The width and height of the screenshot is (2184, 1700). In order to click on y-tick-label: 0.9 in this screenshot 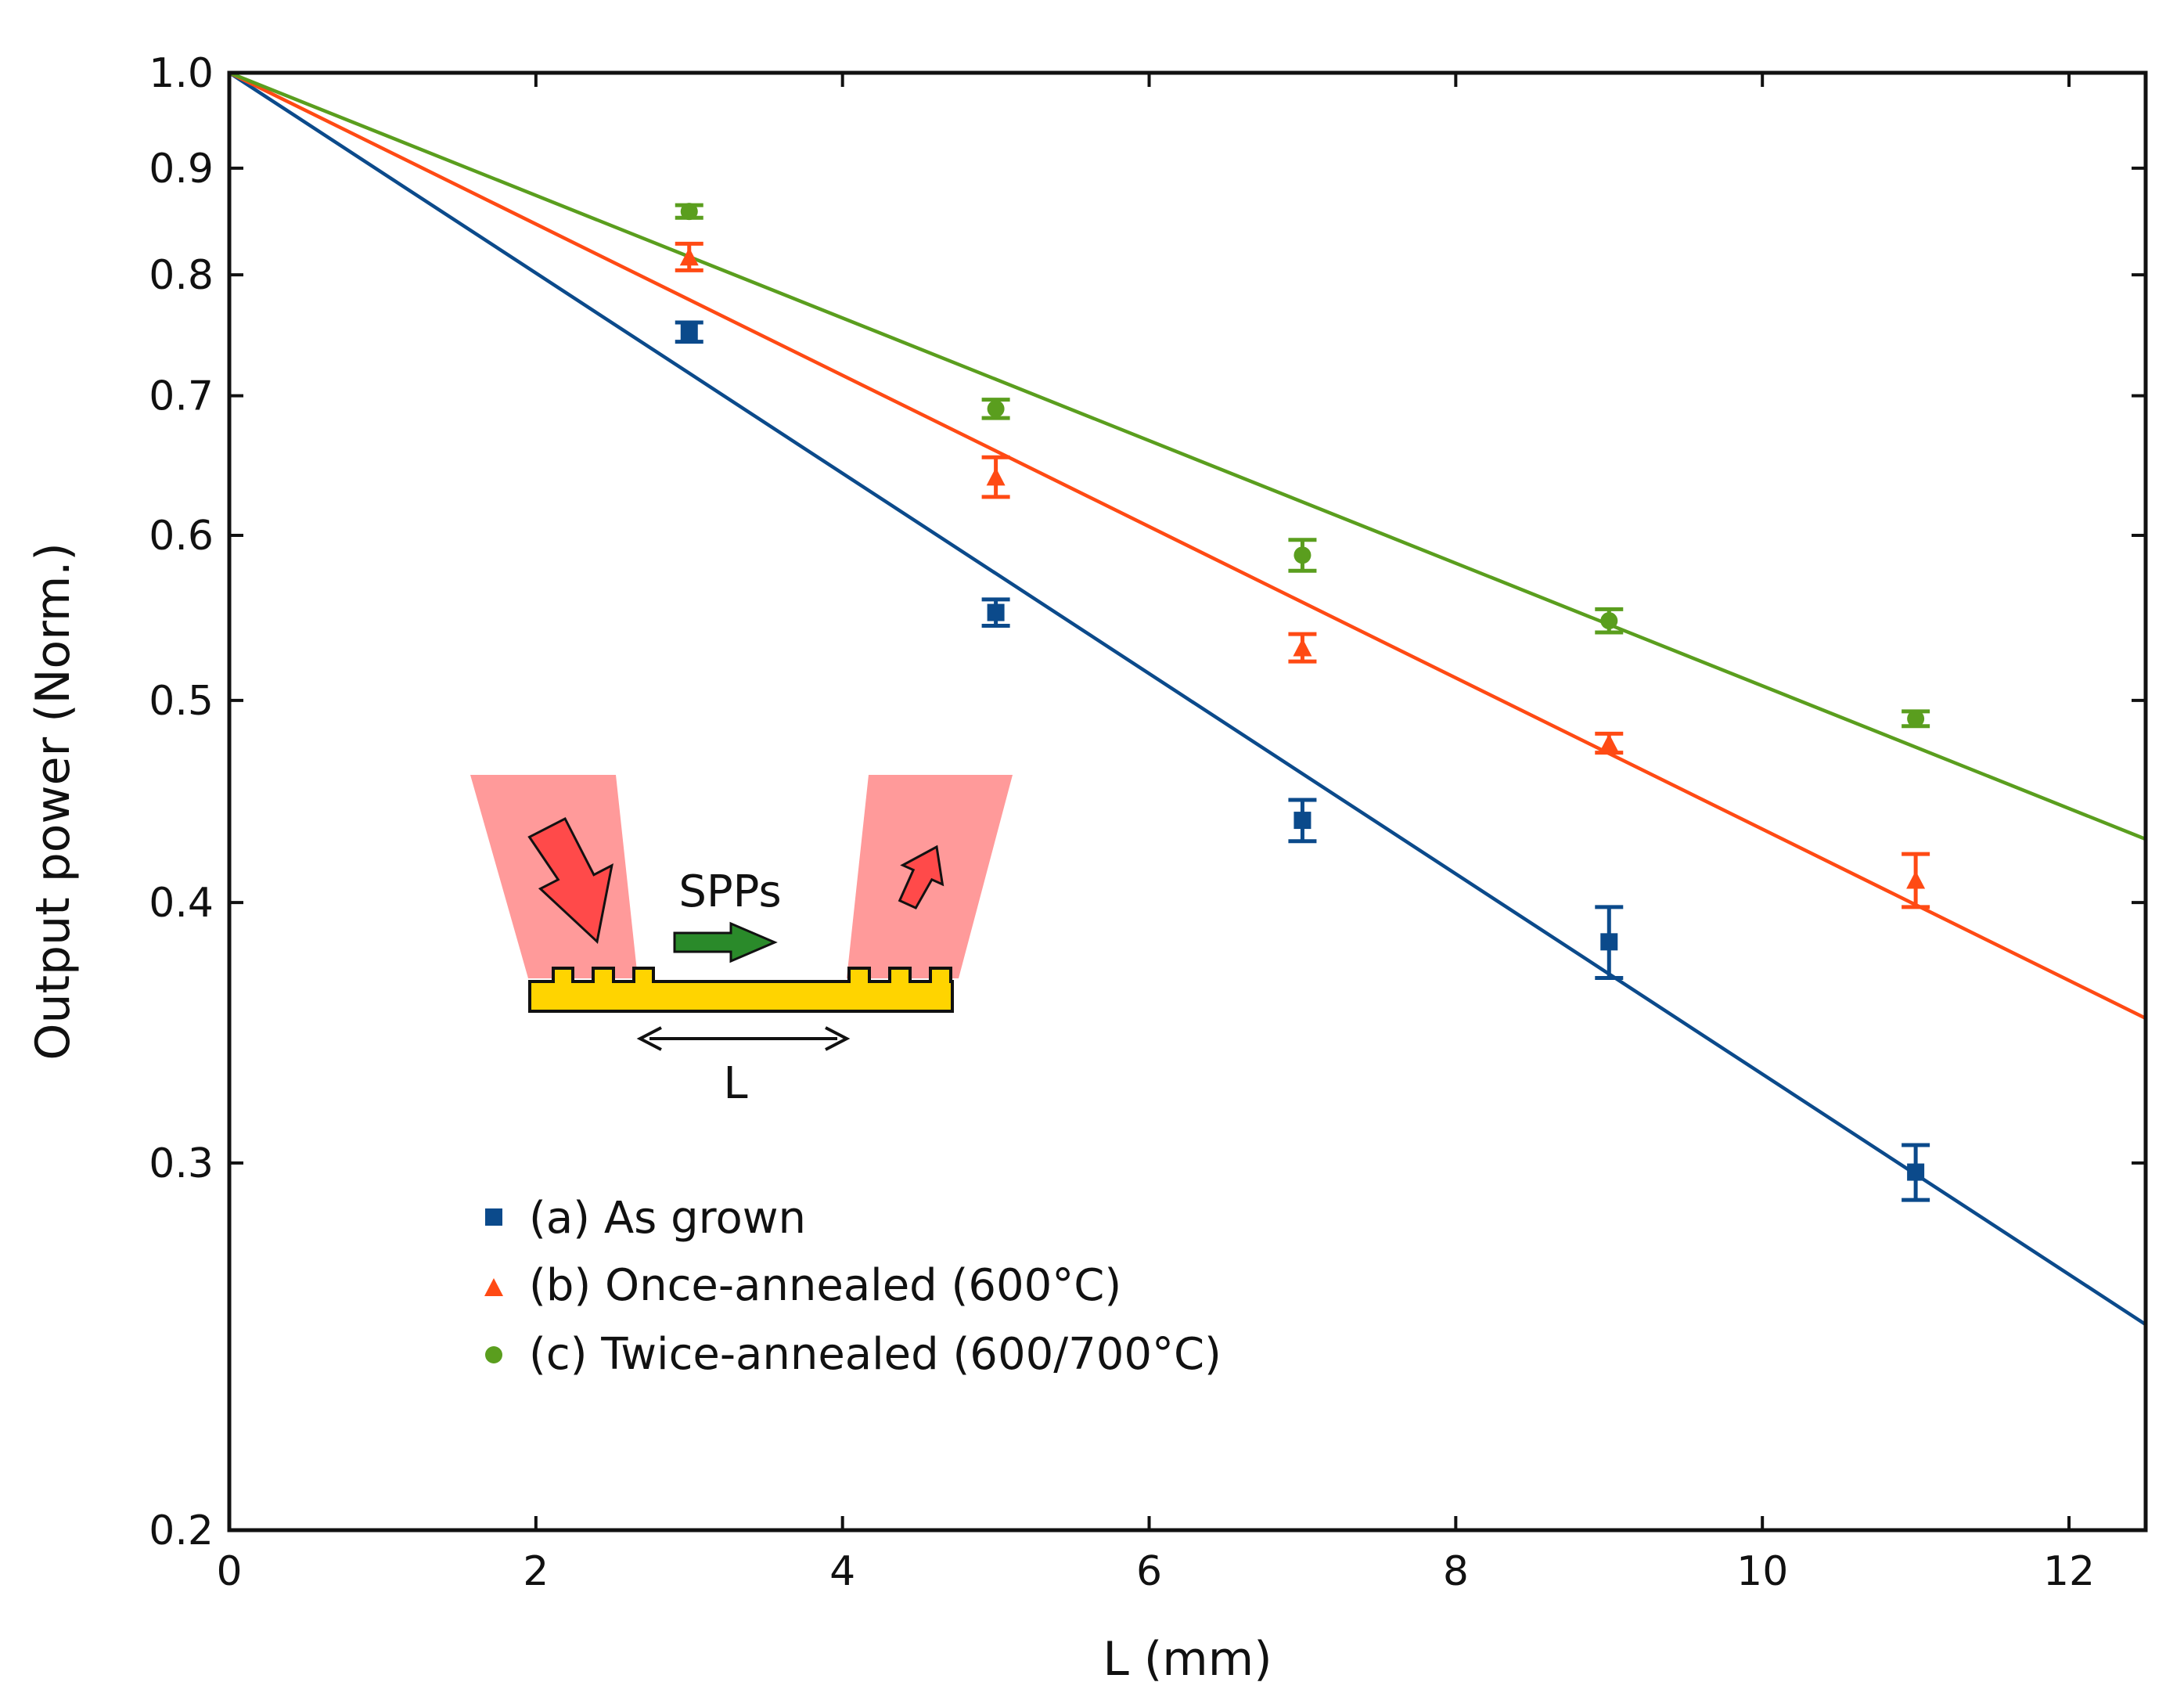, I will do `click(181, 169)`.